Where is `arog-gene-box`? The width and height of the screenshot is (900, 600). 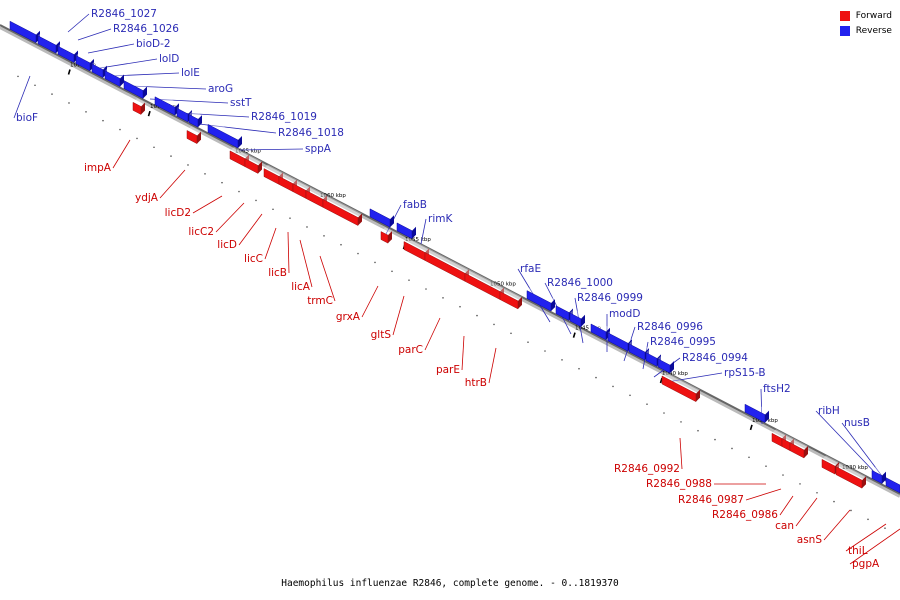
arog-gene-box is located at coordinates (114, 76).